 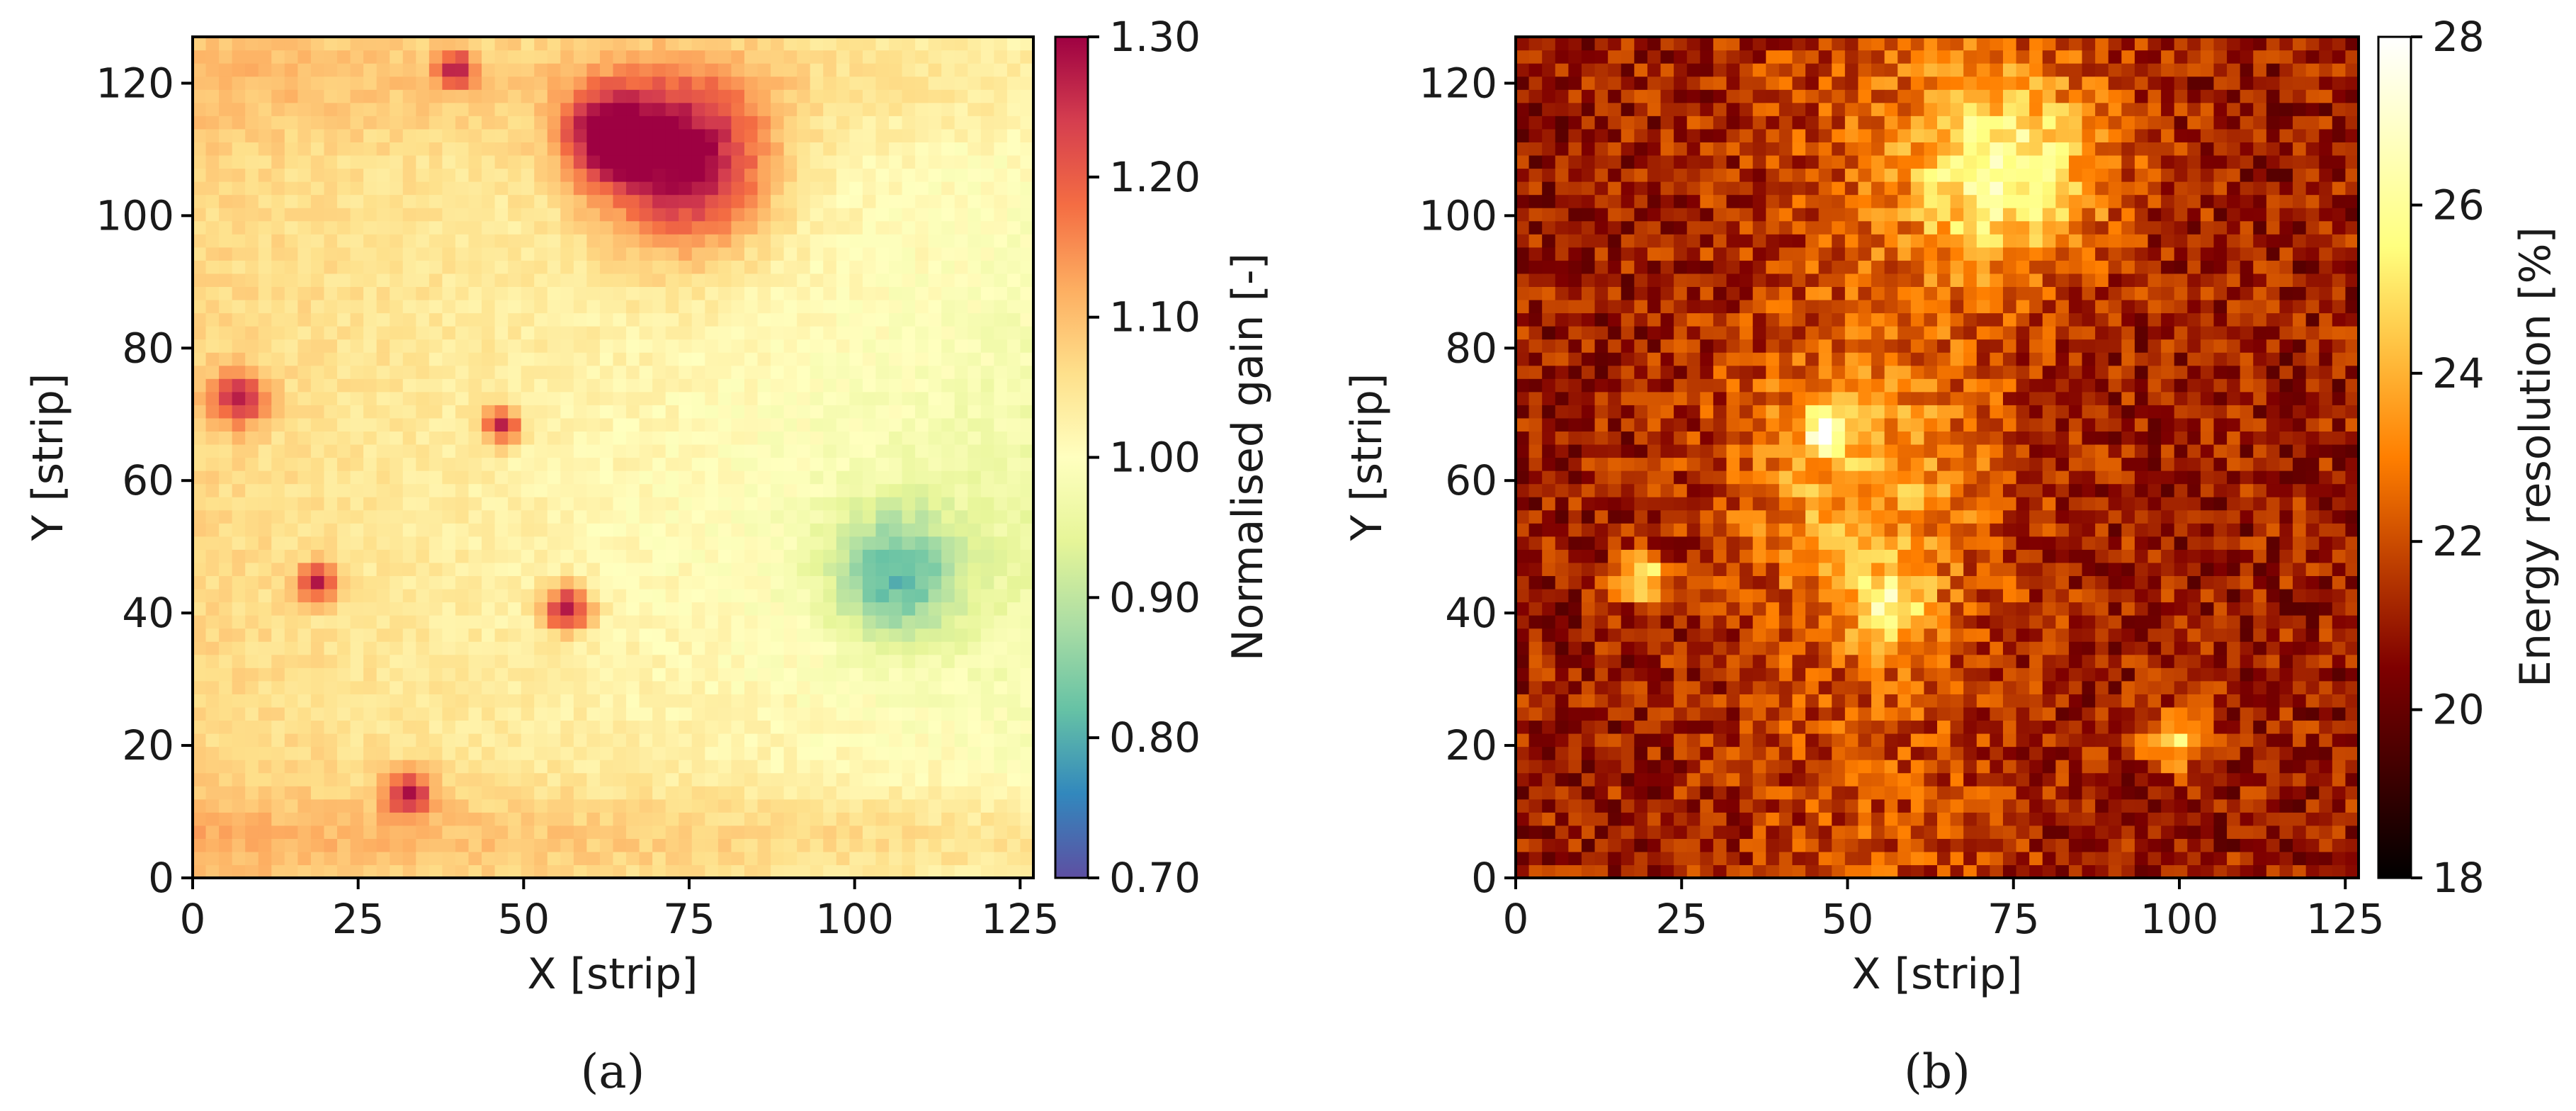 I want to click on y-tick-label: 40, so click(x=148, y=613).